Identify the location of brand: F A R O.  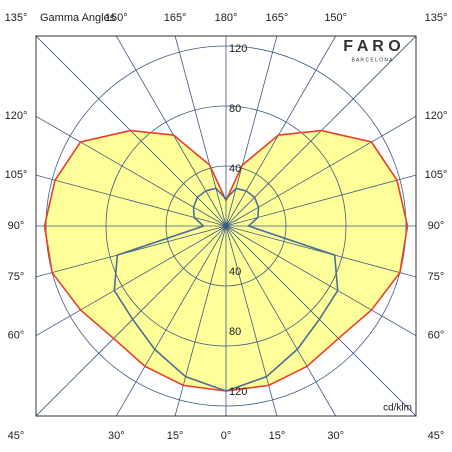
(371, 46).